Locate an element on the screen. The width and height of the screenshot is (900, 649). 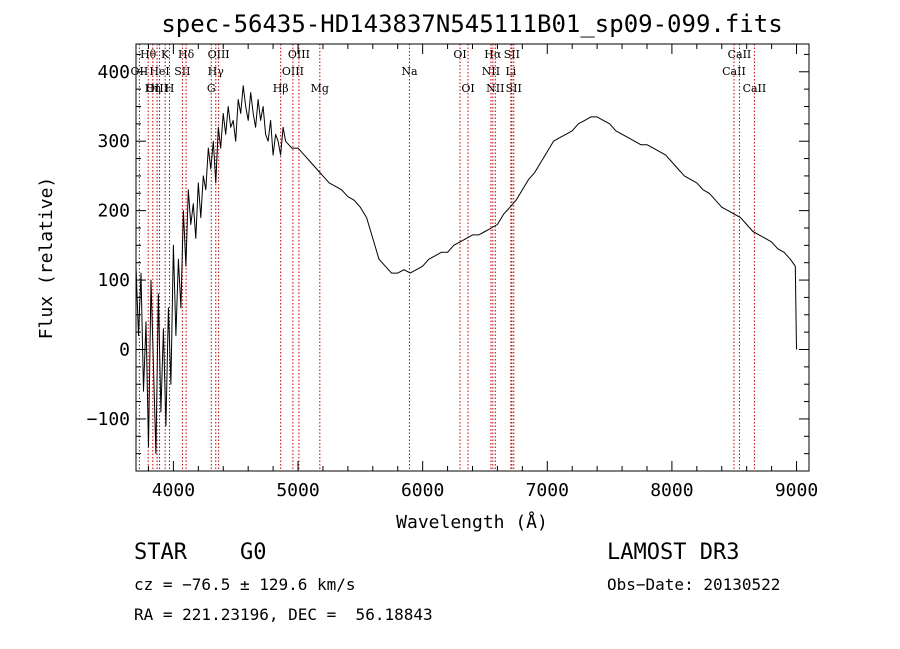
x-tick-label-5: 9000 is located at coordinates (796, 490).